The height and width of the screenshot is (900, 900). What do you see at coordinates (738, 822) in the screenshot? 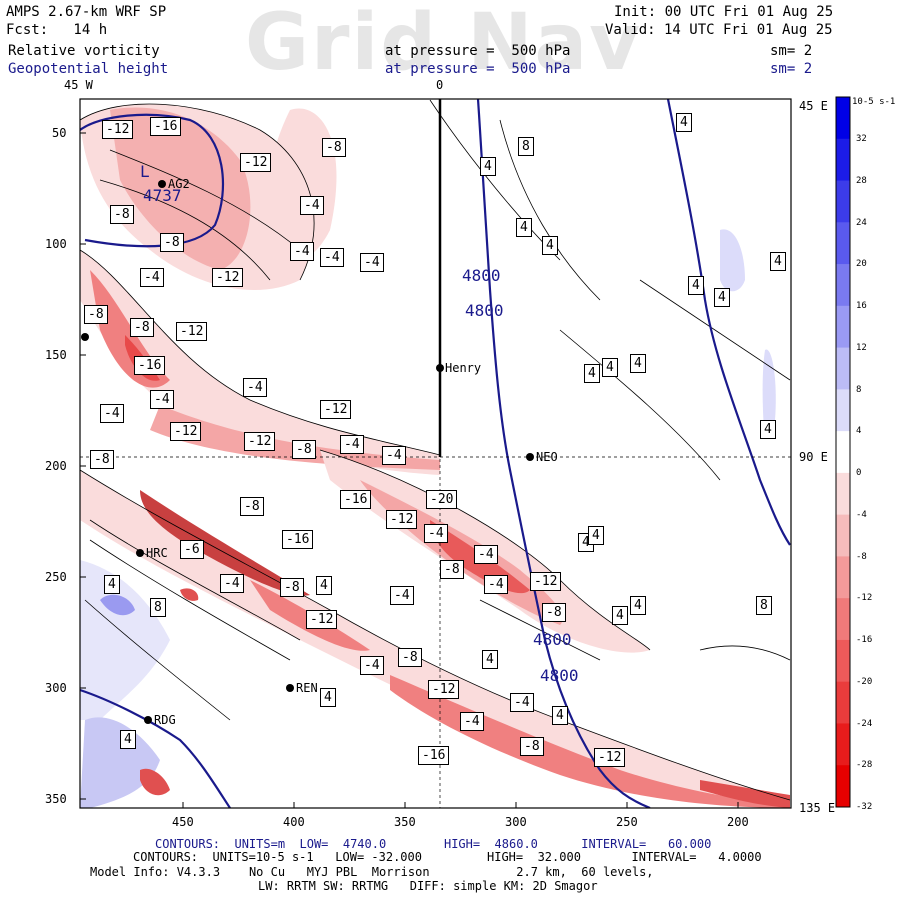
I see `x-tick: 200` at bounding box center [738, 822].